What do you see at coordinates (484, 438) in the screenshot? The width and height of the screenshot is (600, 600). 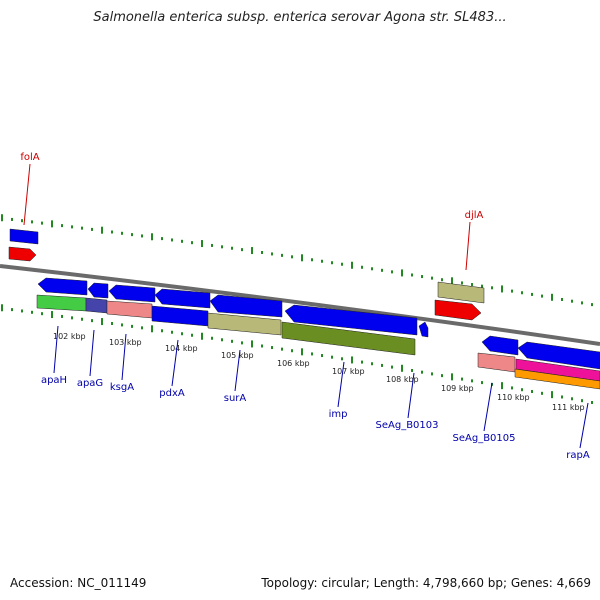 I see `gene-label-seag_b0105: SeAg_B0105` at bounding box center [484, 438].